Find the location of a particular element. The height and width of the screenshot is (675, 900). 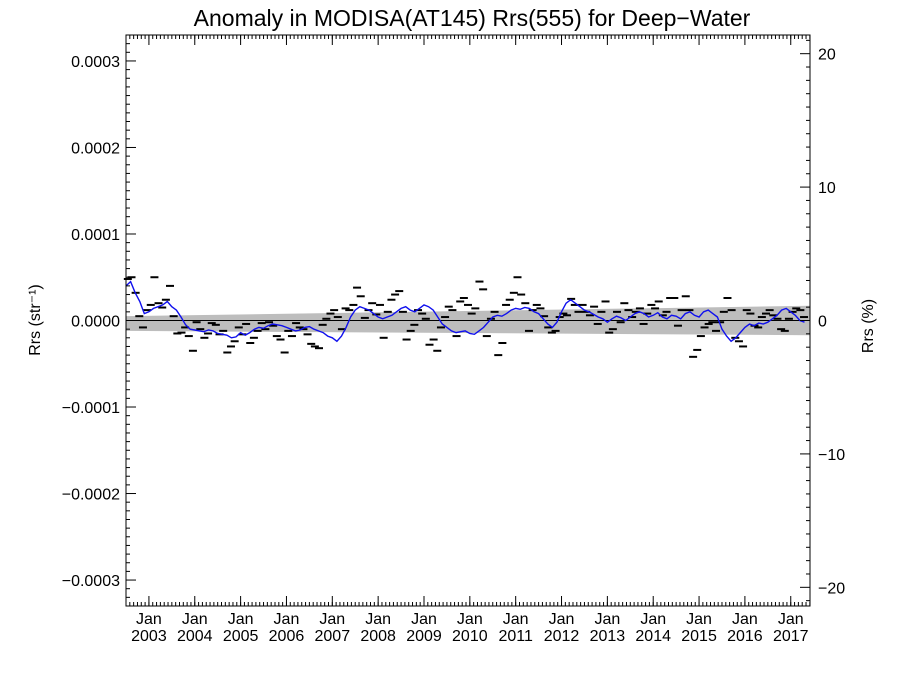

x-tick-label-year: 2007 is located at coordinates (333, 636).